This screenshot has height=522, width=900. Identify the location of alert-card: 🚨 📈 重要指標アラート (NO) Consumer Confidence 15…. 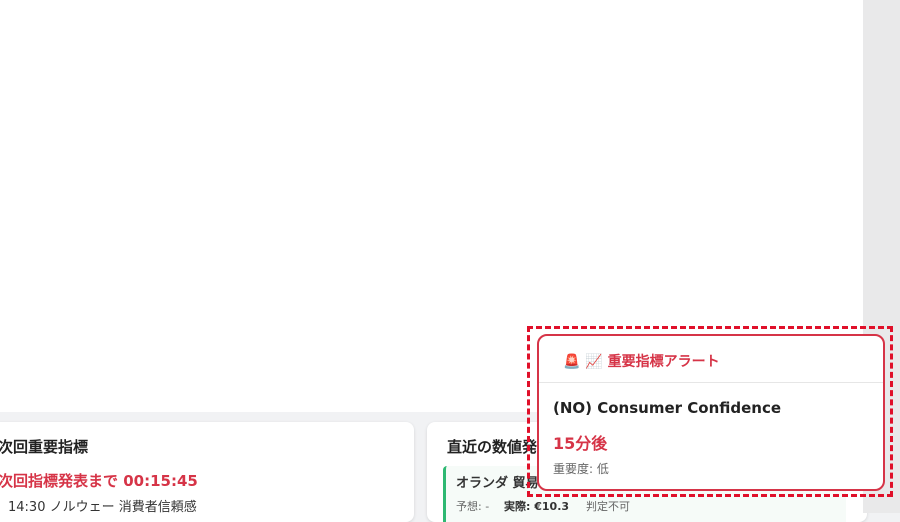
(711, 412).